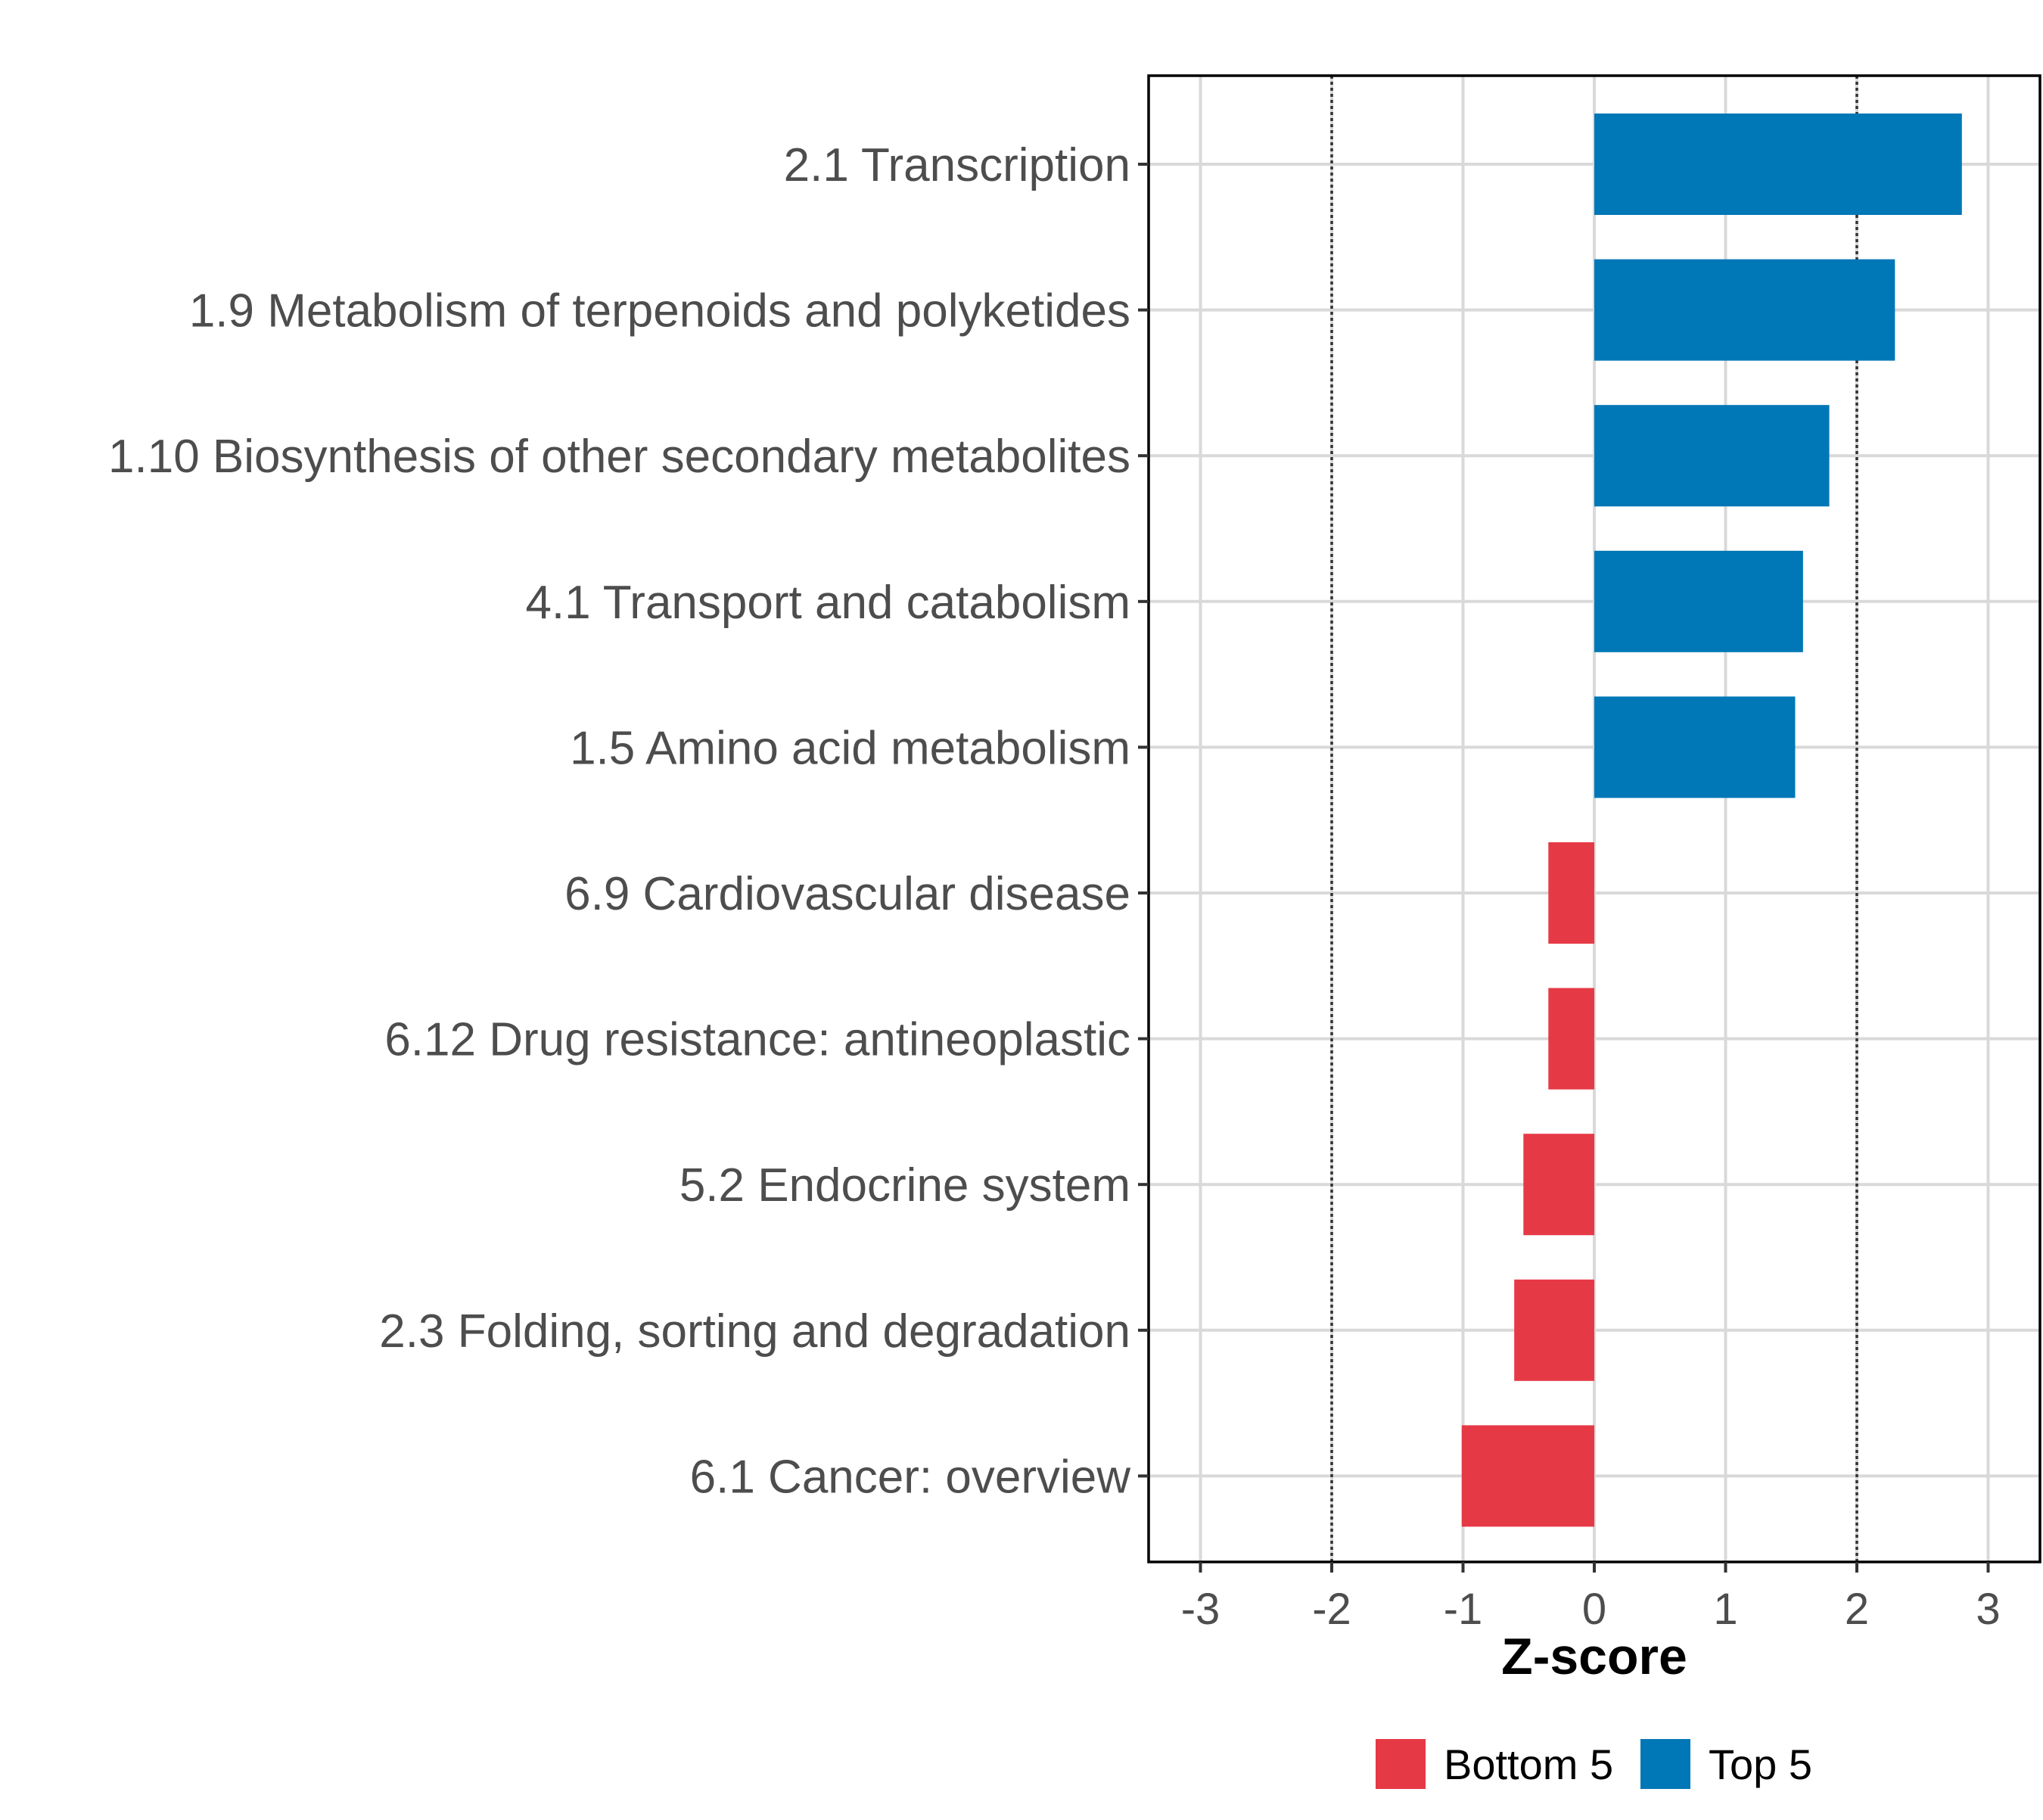 This screenshot has height=1820, width=2043. What do you see at coordinates (911, 1477) in the screenshot?
I see `y-category-label: 6.1 Cancer: overview` at bounding box center [911, 1477].